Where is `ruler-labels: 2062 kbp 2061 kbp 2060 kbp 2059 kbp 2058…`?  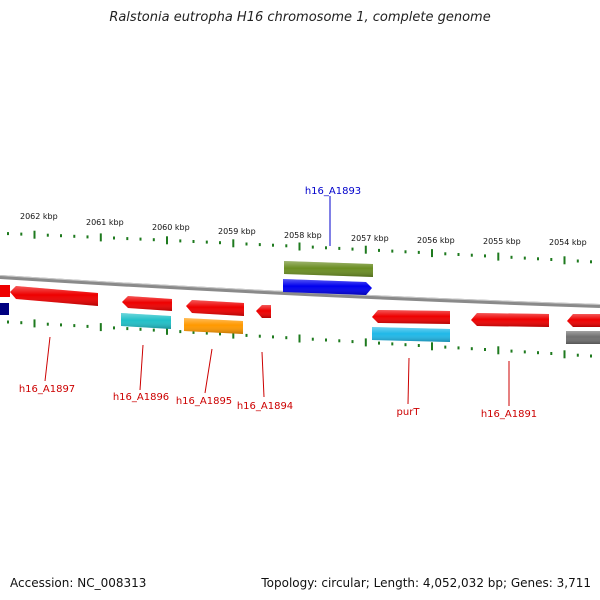
ruler-labels: 2062 kbp 2061 kbp 2060 kbp 2059 kbp 2058… is located at coordinates (303, 229).